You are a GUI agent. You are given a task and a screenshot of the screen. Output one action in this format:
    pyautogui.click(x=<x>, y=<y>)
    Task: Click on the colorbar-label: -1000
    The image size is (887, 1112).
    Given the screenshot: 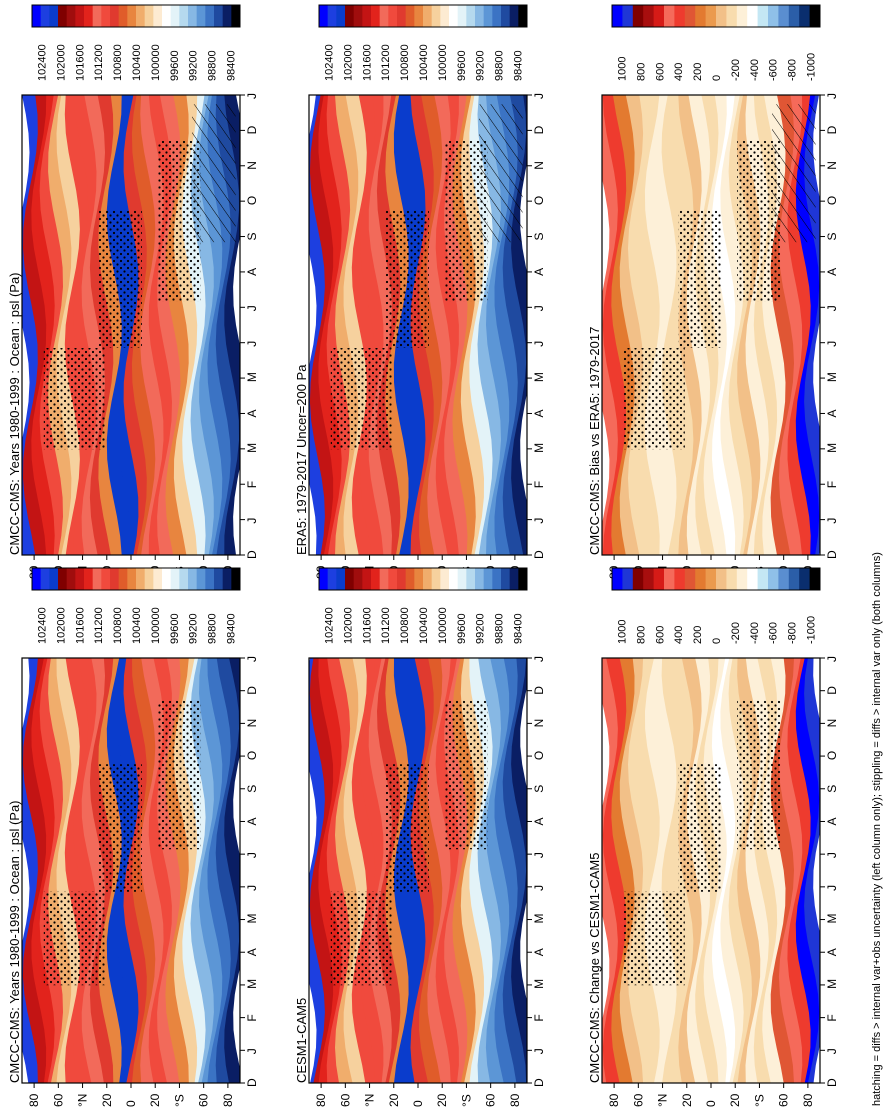 What is the action you would take?
    pyautogui.click(x=812, y=630)
    